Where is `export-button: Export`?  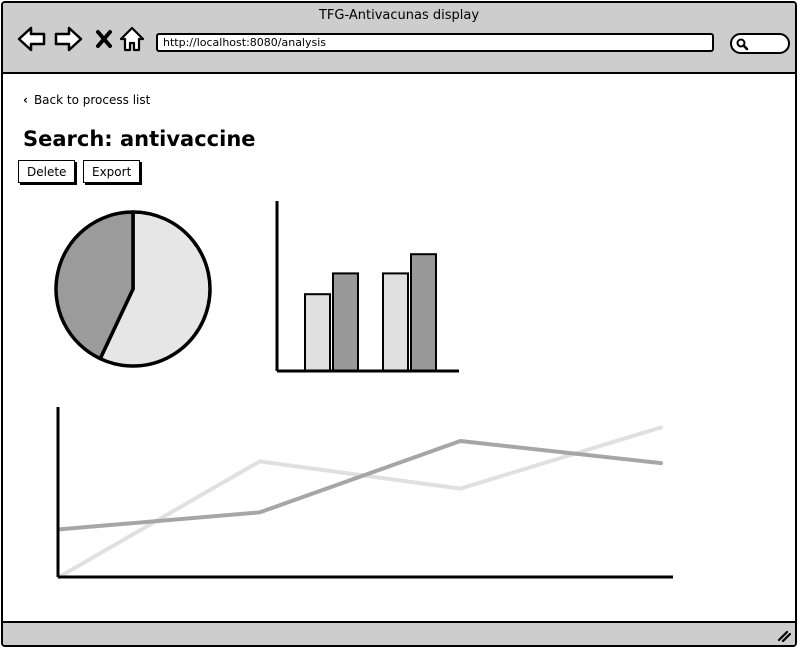 export-button: Export is located at coordinates (112, 171).